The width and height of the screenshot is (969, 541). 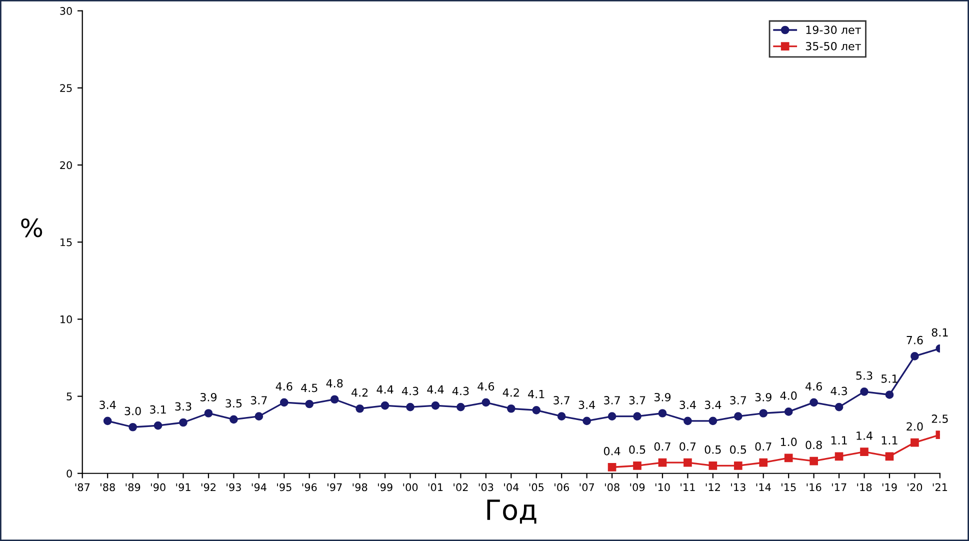 I want to click on legend-label: 19-30 лет, so click(x=833, y=30).